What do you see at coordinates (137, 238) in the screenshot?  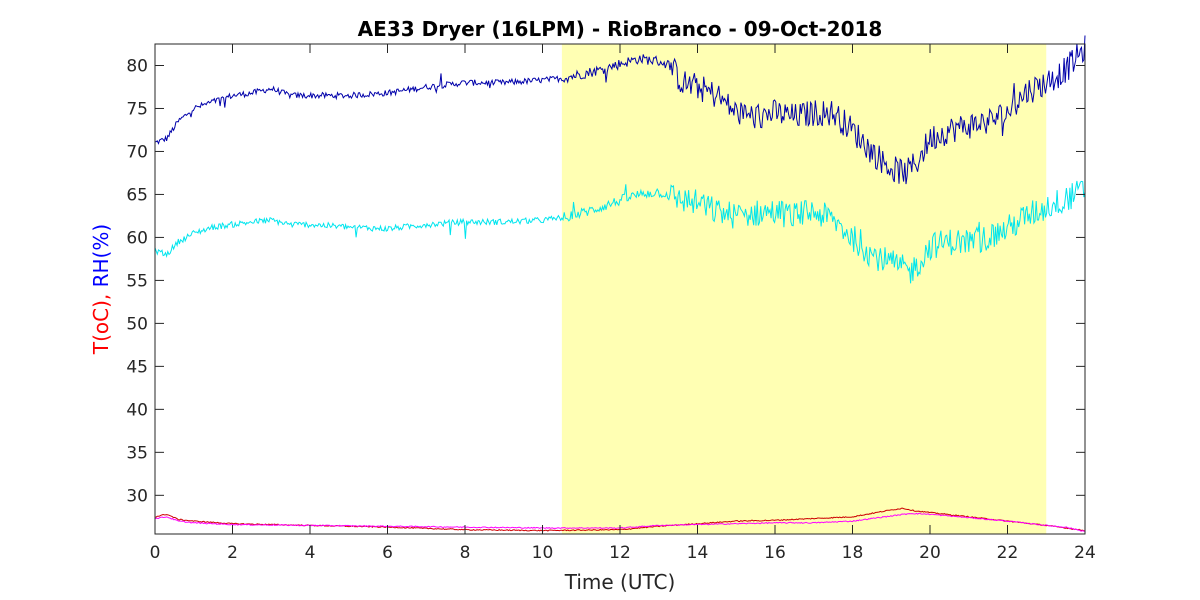 I see `y-tick-label: 60` at bounding box center [137, 238].